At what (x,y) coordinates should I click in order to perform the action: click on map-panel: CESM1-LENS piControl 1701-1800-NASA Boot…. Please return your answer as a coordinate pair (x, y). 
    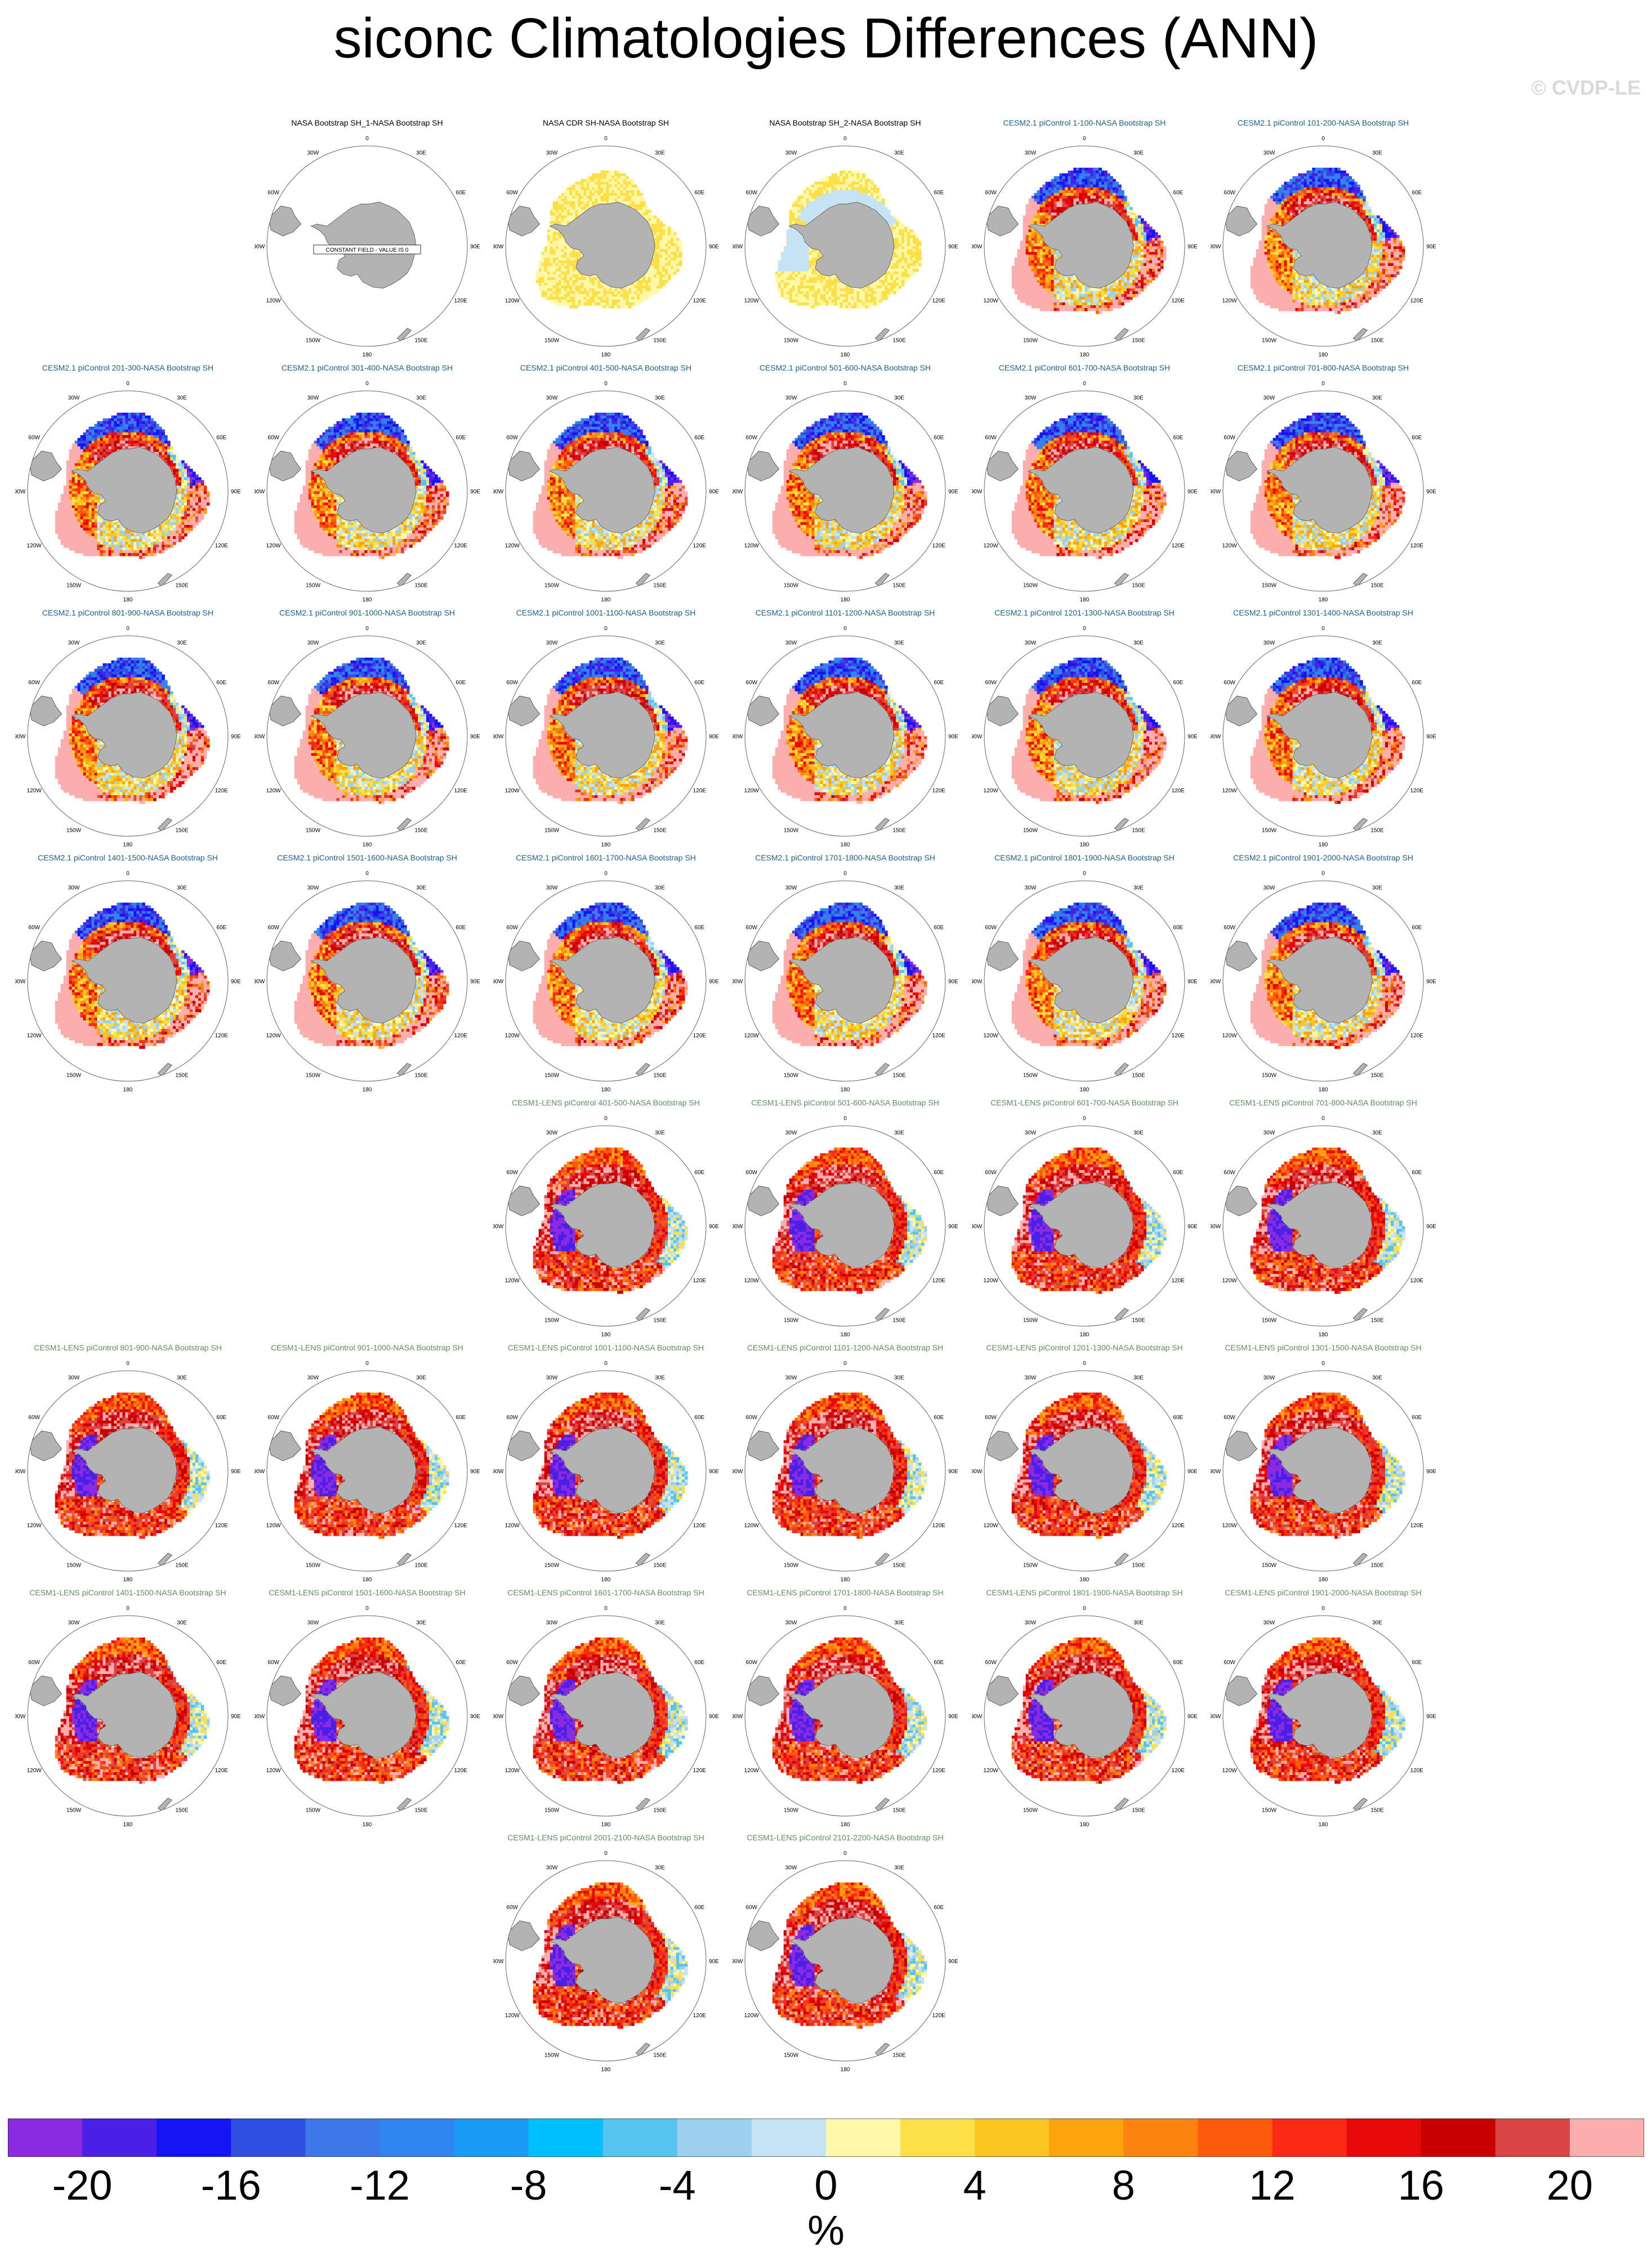
    Looking at the image, I should click on (846, 1709).